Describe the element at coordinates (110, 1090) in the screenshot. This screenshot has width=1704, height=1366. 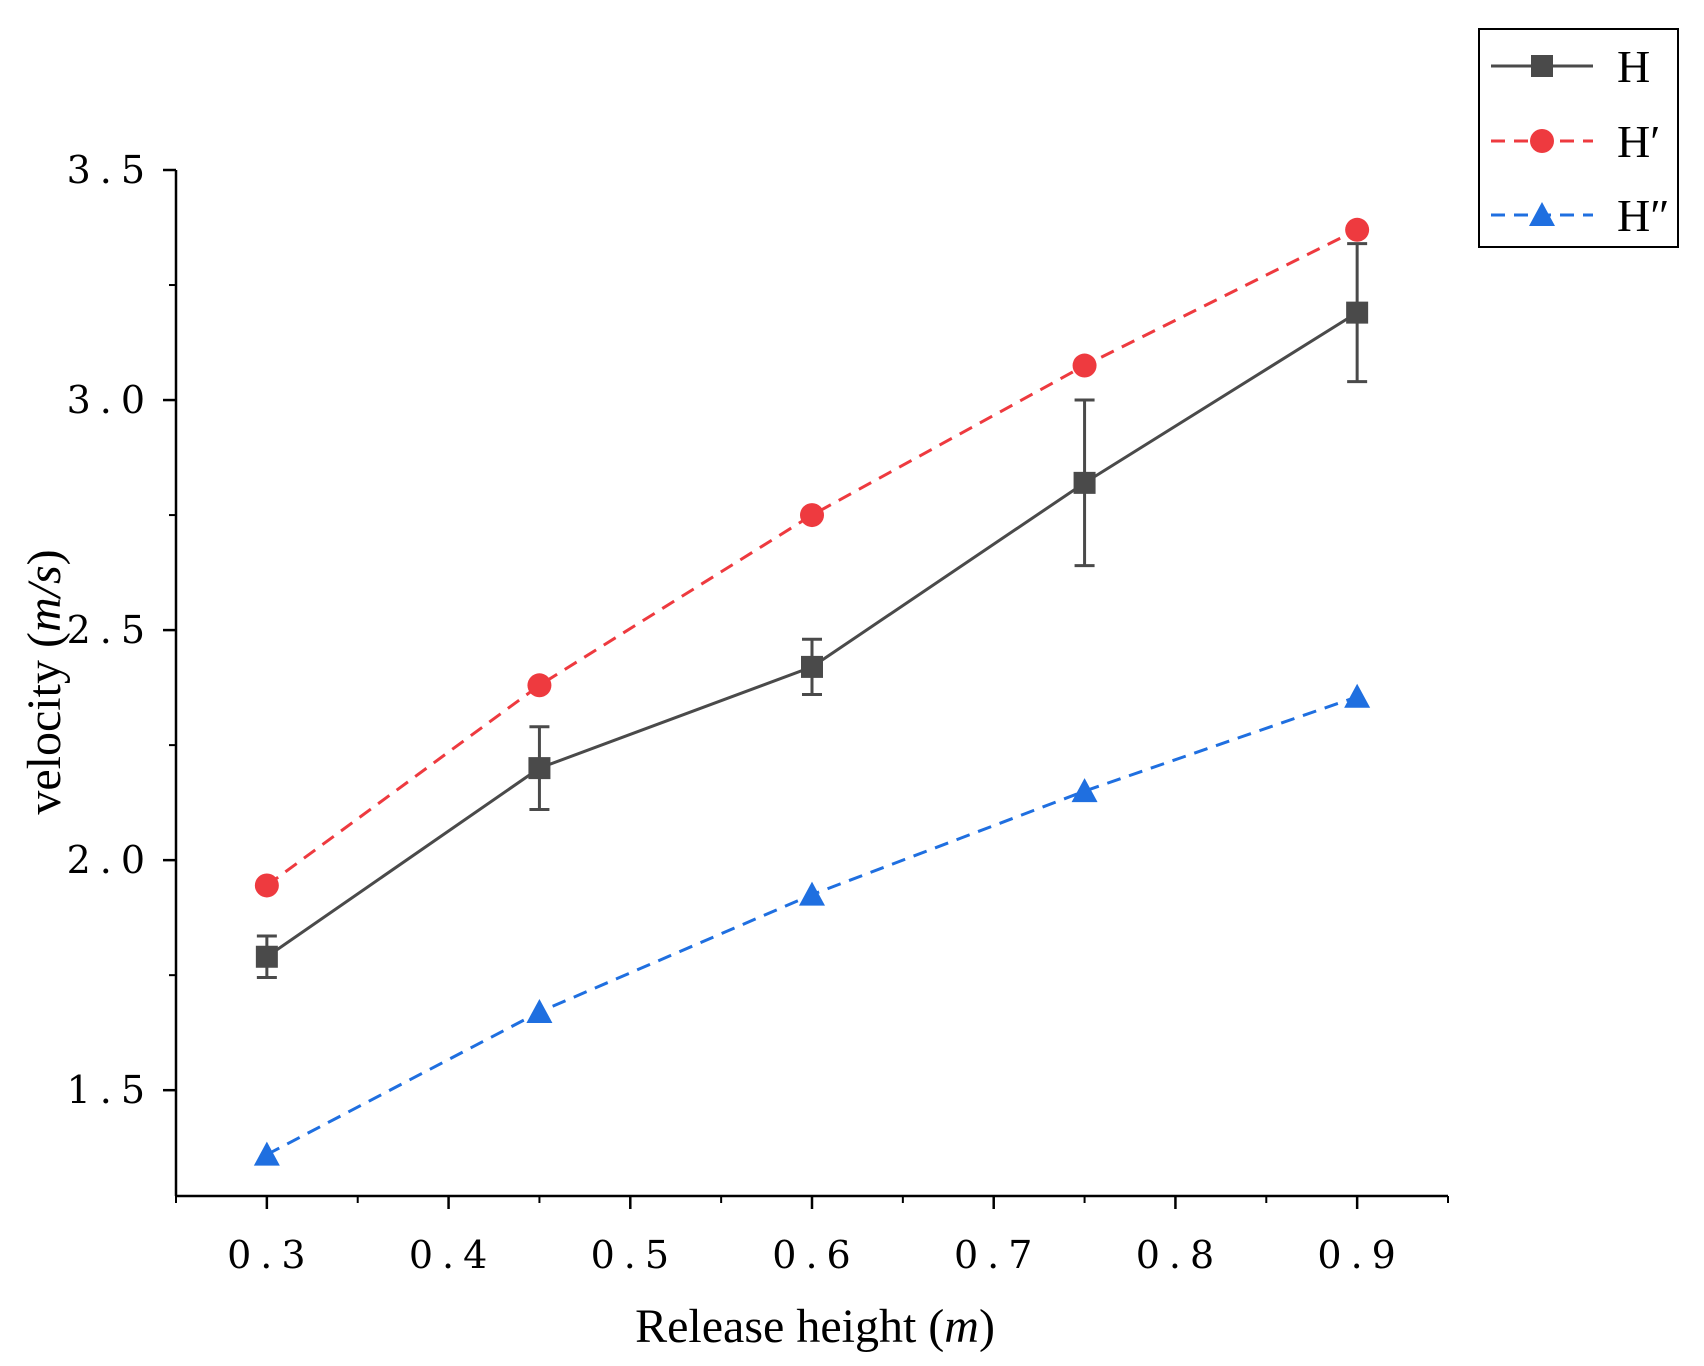
I see `y-tick-label: 1.5` at that location.